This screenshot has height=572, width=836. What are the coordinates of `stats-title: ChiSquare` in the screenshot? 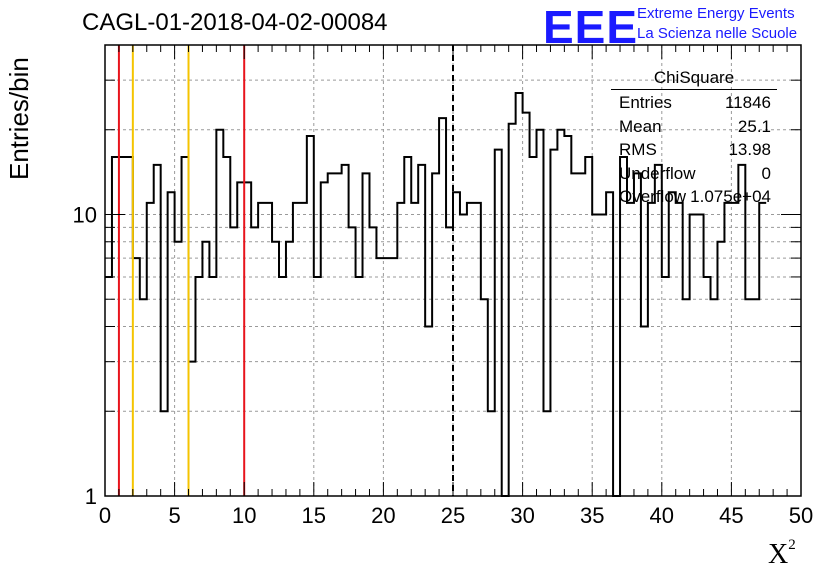 It's located at (694, 79).